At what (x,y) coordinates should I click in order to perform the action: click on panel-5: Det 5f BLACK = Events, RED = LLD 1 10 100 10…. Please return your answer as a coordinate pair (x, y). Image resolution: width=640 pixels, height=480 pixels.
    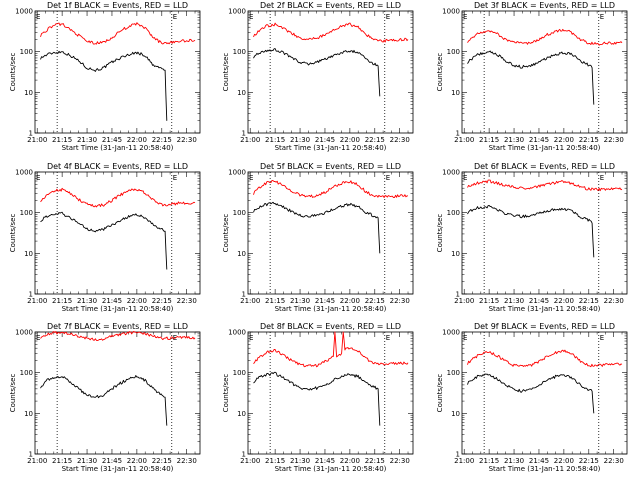
    Looking at the image, I should click on (318, 237).